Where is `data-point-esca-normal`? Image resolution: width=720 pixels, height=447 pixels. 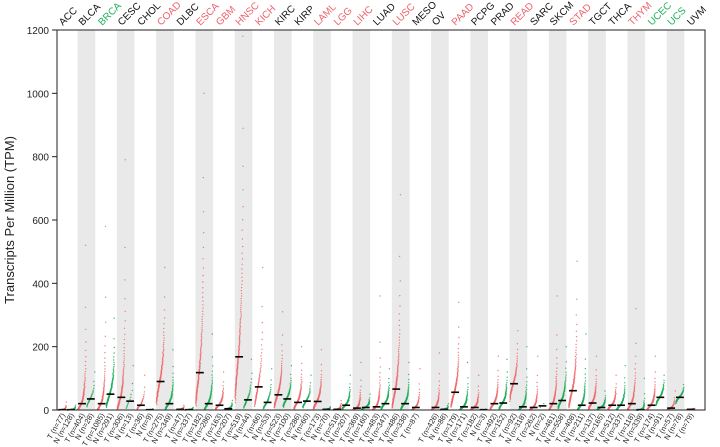 data-point-esca-normal is located at coordinates (212, 371).